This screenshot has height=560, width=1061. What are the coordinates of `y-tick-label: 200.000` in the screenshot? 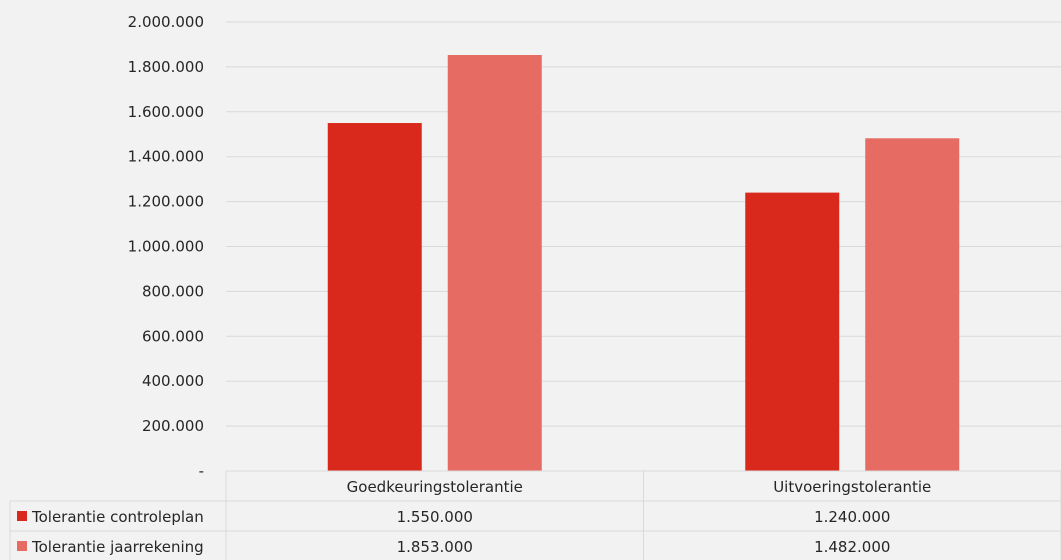 It's located at (173, 426).